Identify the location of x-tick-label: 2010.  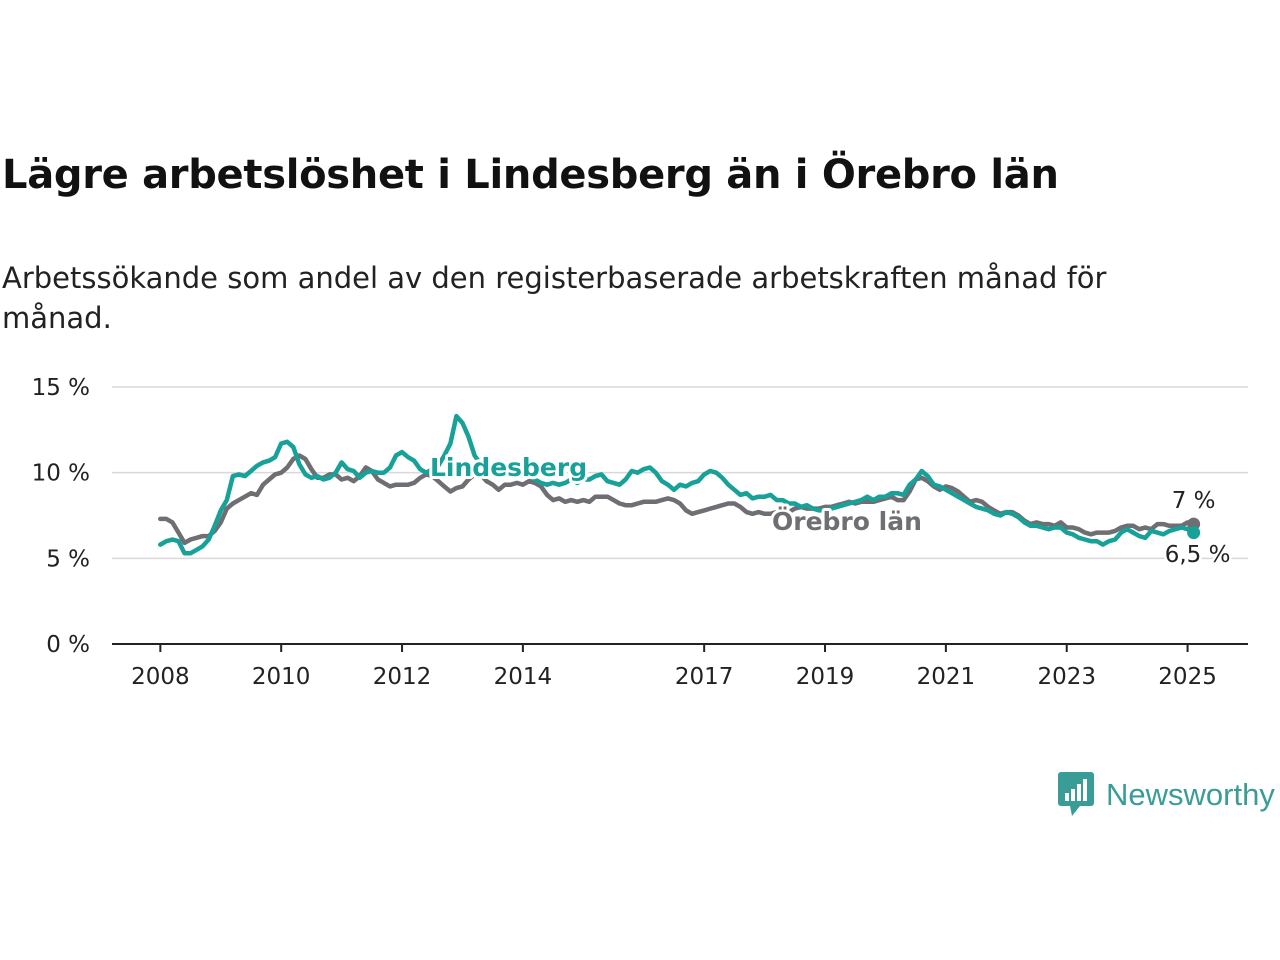
(281, 677).